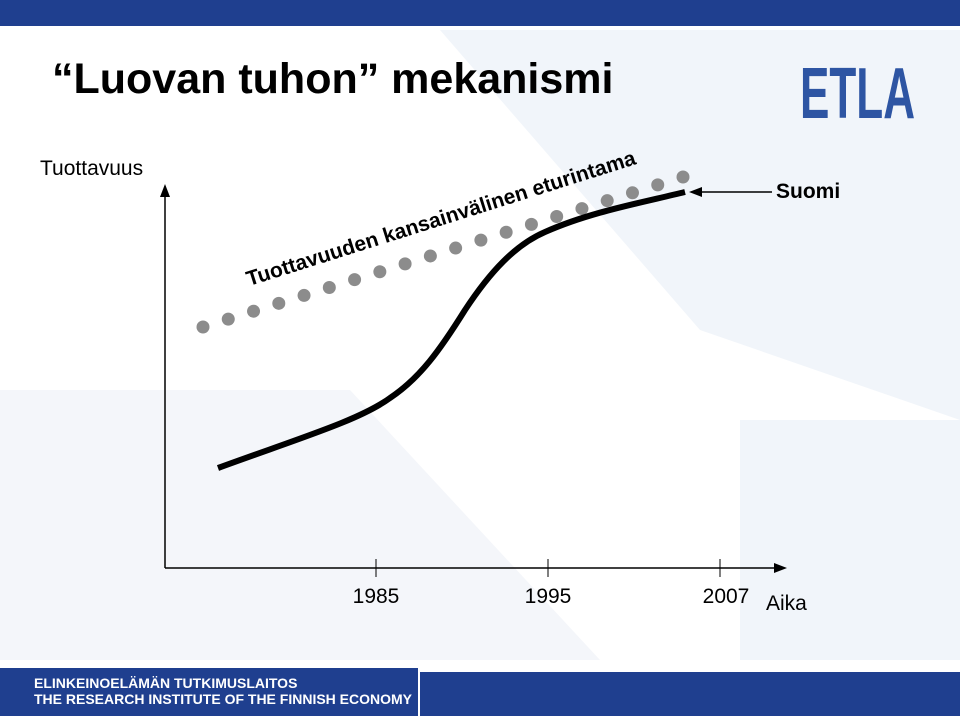 This screenshot has width=960, height=716. Describe the element at coordinates (726, 596) in the screenshot. I see `x-tick-label: 2007` at that location.